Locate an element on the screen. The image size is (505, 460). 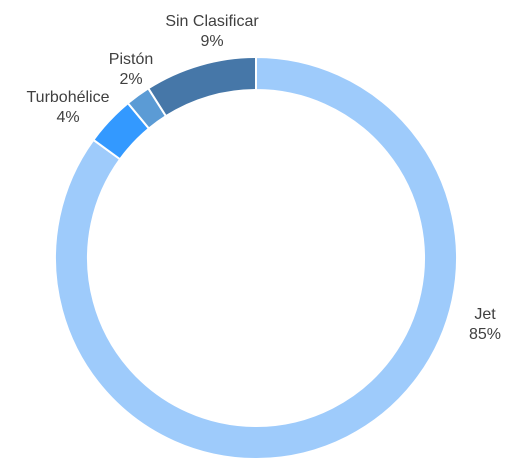
category-label: Jet is located at coordinates (485, 314).